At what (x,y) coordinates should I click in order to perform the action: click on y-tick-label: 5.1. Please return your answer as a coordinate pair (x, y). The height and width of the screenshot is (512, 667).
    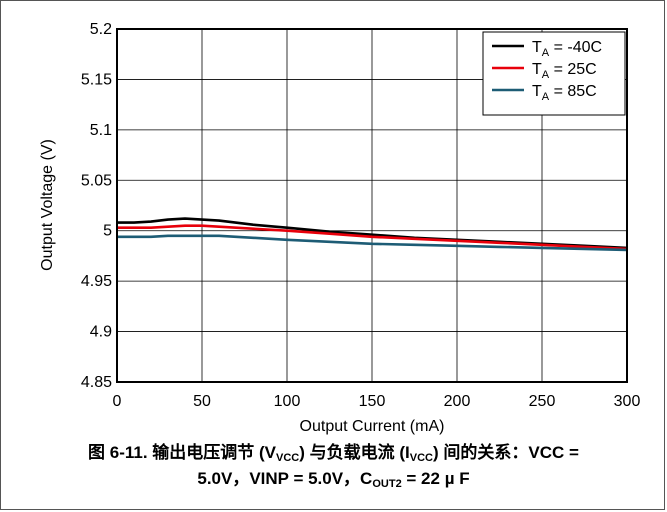
    Looking at the image, I should click on (101, 130).